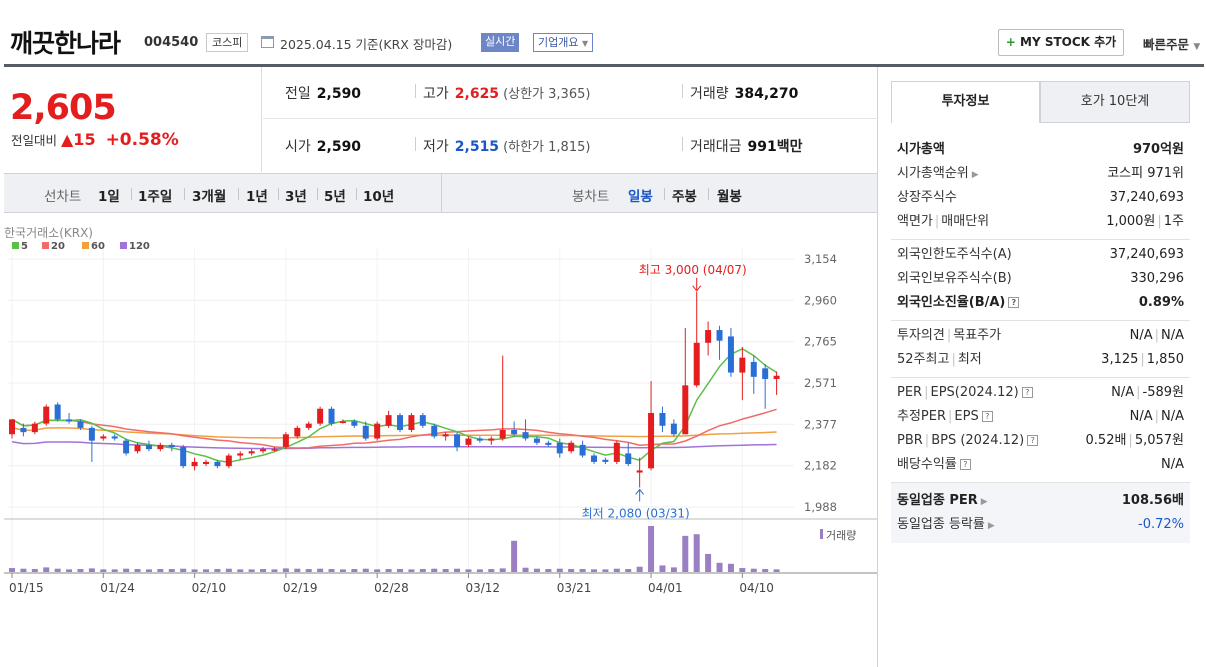 Image resolution: width=1206 pixels, height=667 pixels. What do you see at coordinates (500, 42) in the screenshot?
I see `realtime-button: 실시간` at bounding box center [500, 42].